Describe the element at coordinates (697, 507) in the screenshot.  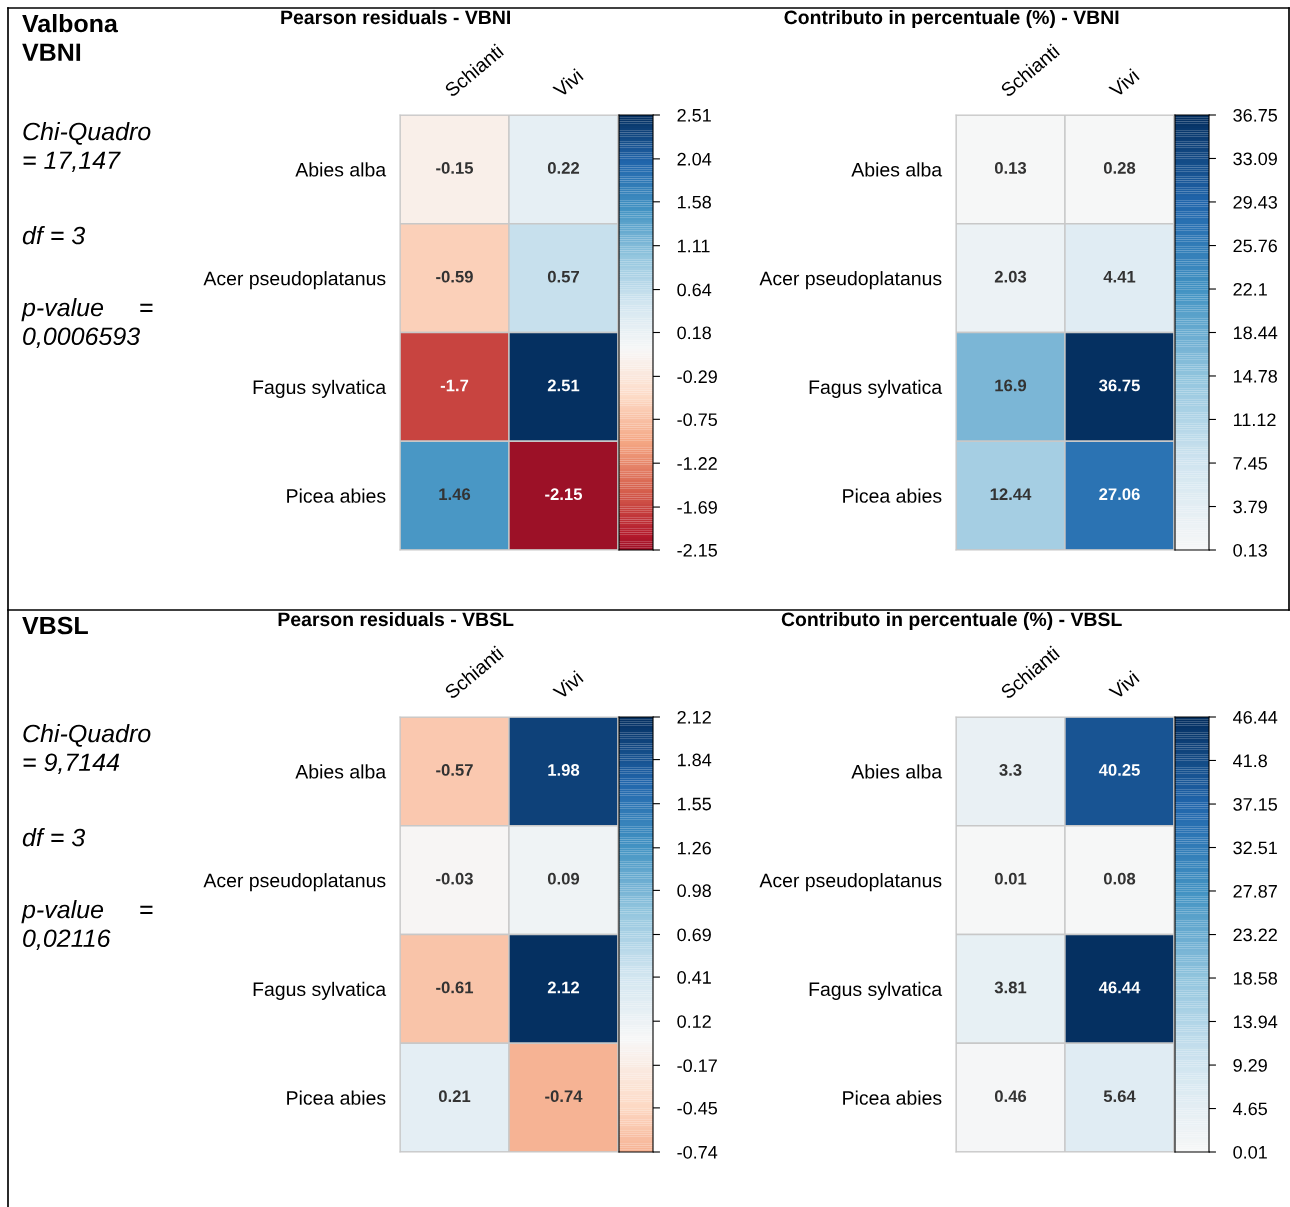
I see `color-bar-label: -1.69` at that location.